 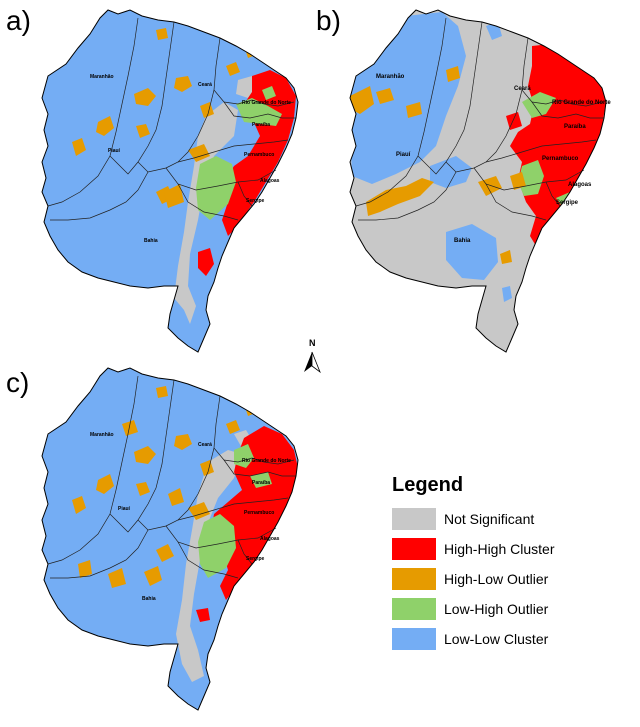 I want to click on legend-label: Low-Low Cluster, so click(x=496, y=639).